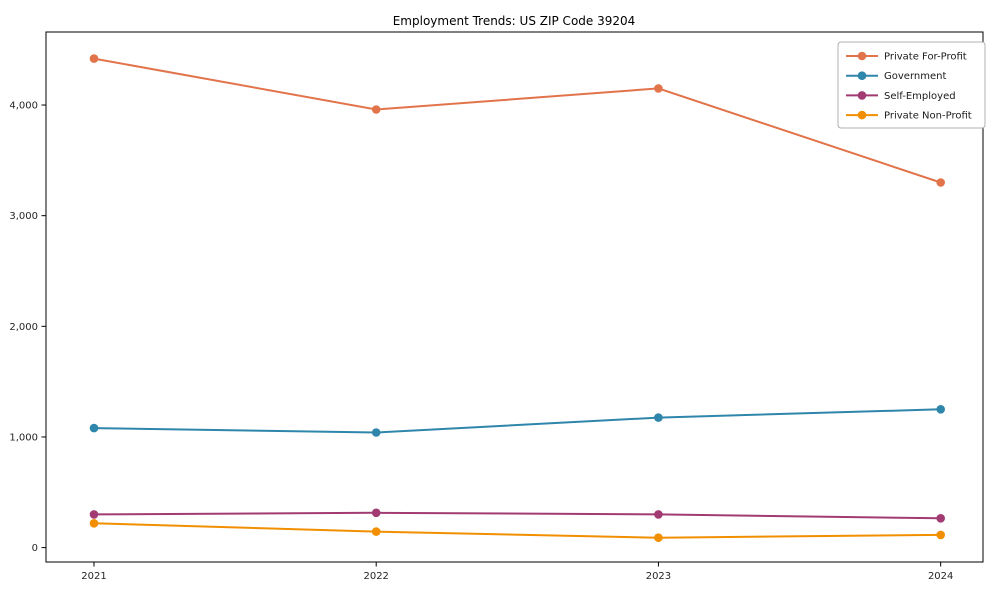  I want to click on y-tick-label: 2,000, so click(23, 327).